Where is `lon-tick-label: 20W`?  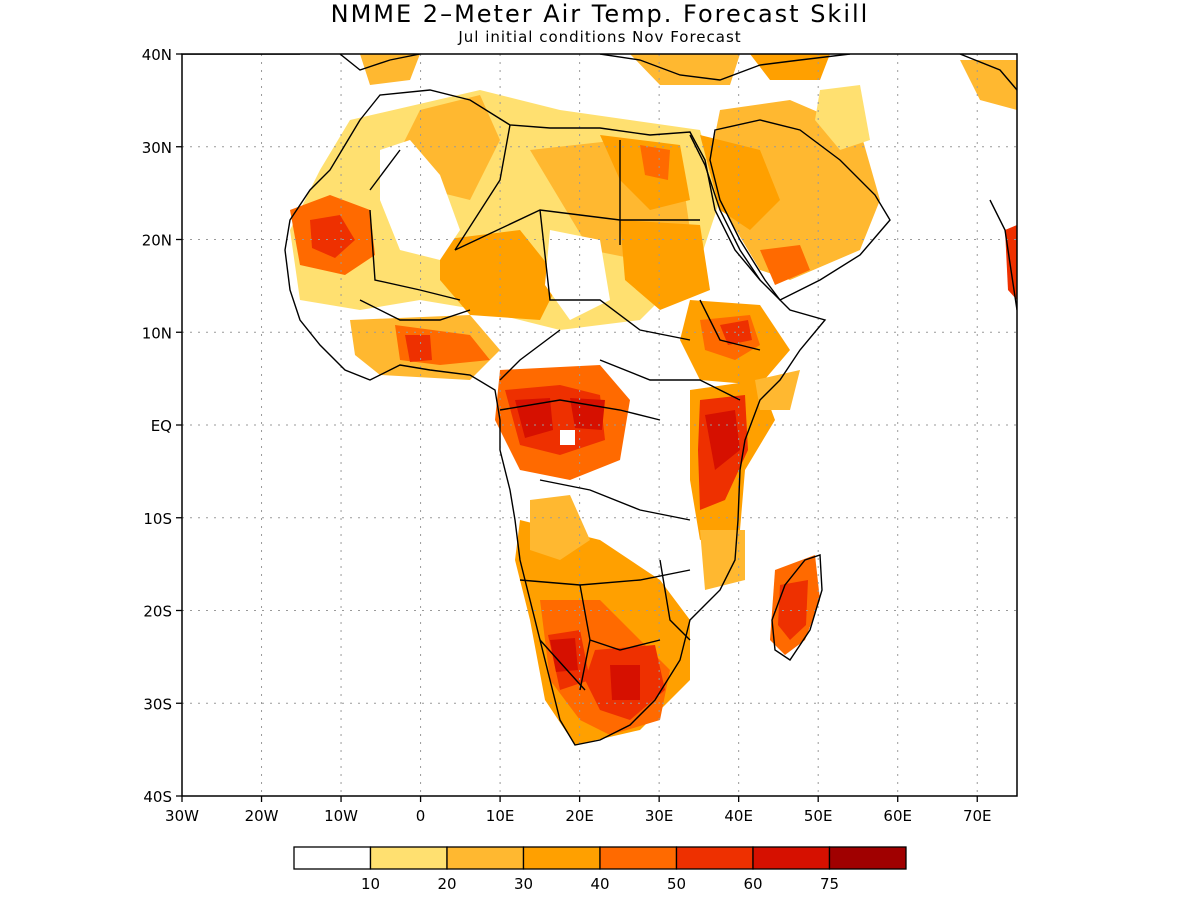
lon-tick-label: 20W is located at coordinates (262, 816).